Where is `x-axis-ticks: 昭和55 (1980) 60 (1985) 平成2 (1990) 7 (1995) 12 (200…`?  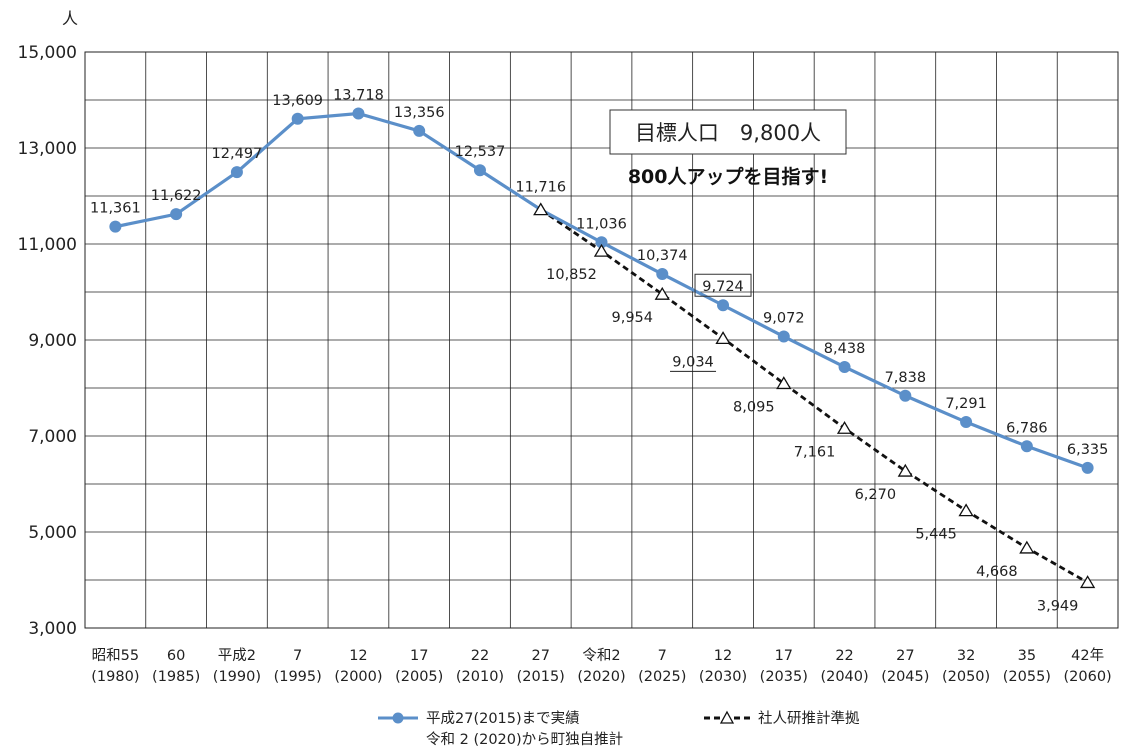 x-axis-ticks: 昭和55 (1980) 60 (1985) 平成2 (1990) 7 (1995) 12 (200… is located at coordinates (601, 666).